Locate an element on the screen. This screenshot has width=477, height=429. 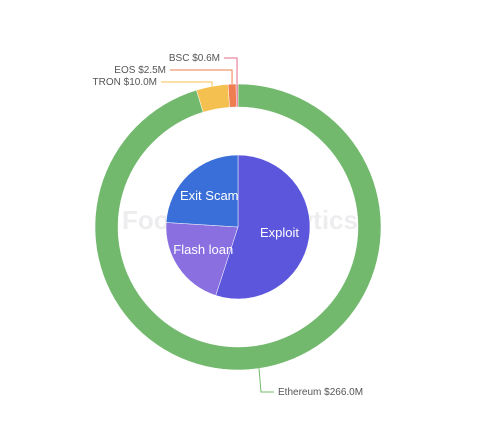
segment-label: TRON $10.0M is located at coordinates (125, 82).